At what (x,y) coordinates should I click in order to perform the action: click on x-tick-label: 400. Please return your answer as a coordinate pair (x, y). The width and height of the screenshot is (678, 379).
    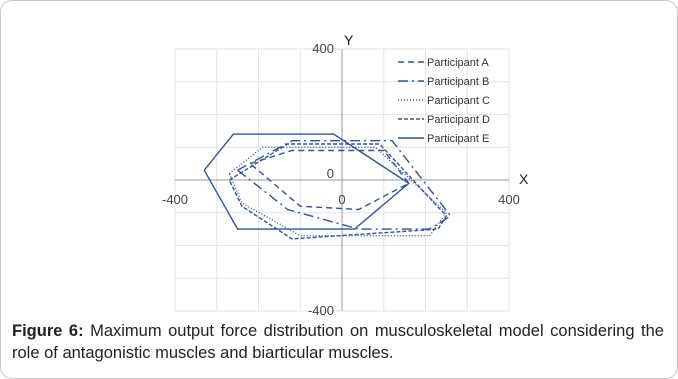
    Looking at the image, I should click on (509, 199).